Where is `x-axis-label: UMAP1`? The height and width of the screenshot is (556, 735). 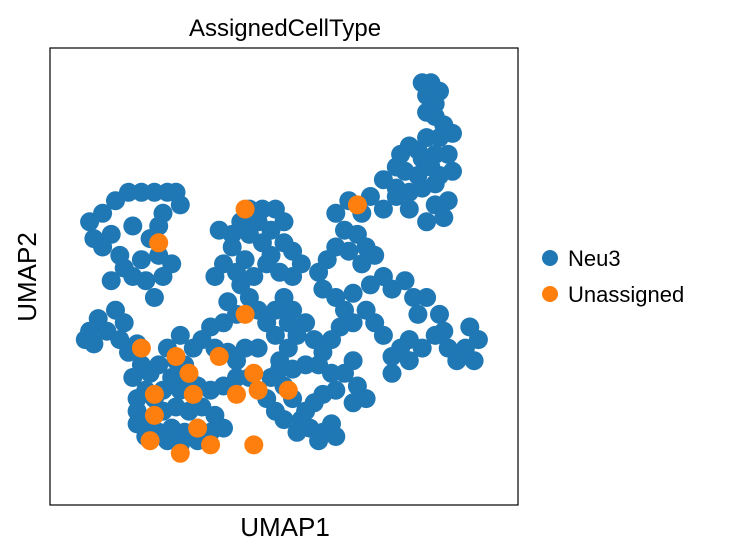
x-axis-label: UMAP1 is located at coordinates (285, 527).